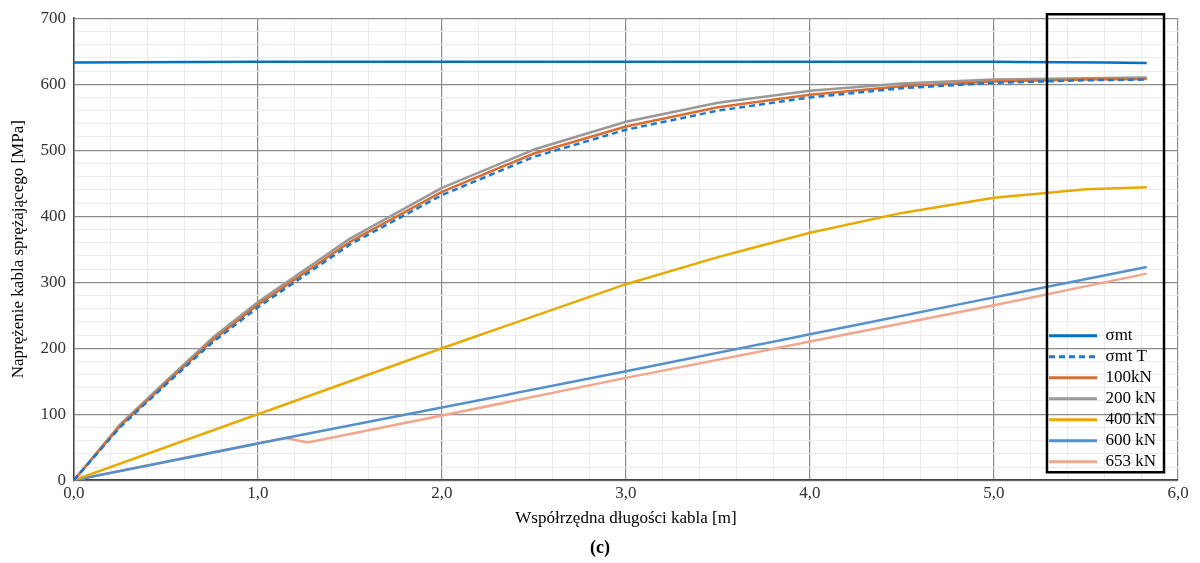 The width and height of the screenshot is (1200, 563). Describe the element at coordinates (626, 518) in the screenshot. I see `x-axis-title: Współrzędna długości kabla [m]` at that location.